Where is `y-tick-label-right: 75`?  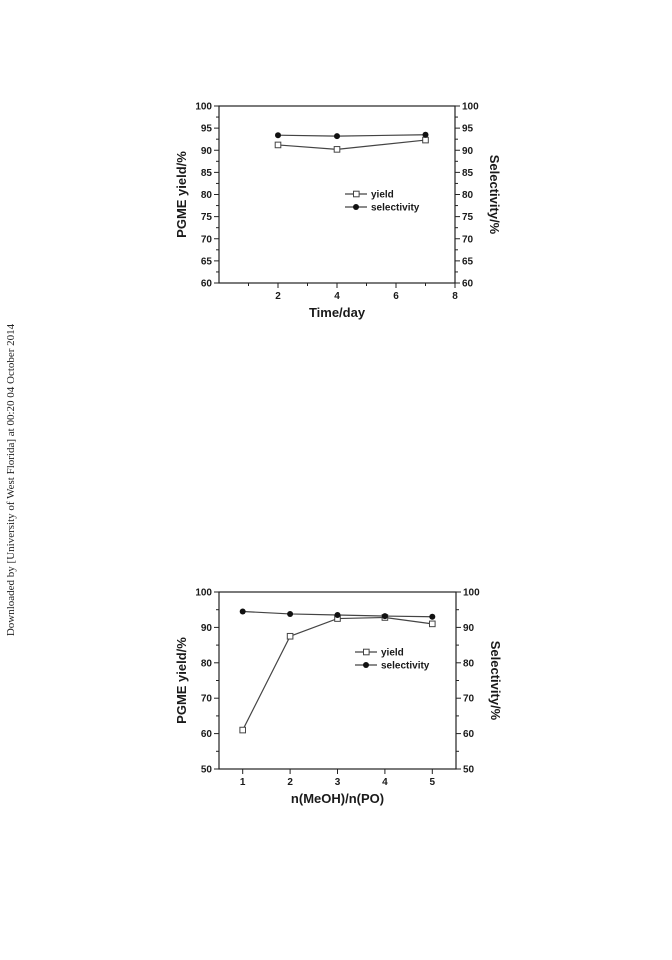 y-tick-label-right: 75 is located at coordinates (468, 217).